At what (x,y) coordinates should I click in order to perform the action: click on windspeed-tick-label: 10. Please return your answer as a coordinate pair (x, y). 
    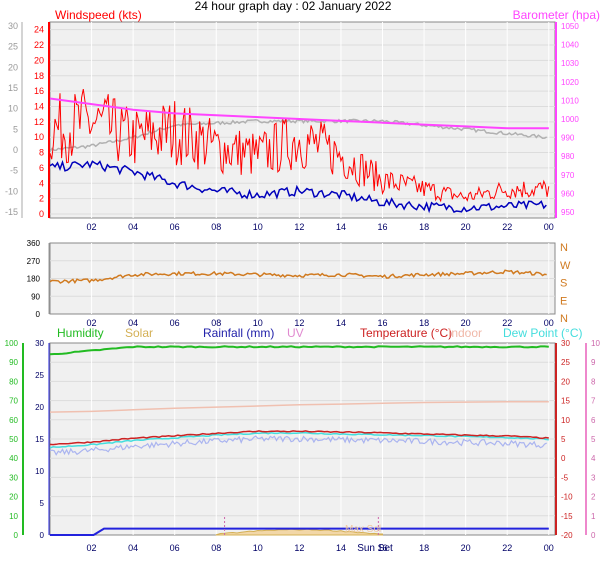
    Looking at the image, I should click on (39, 137).